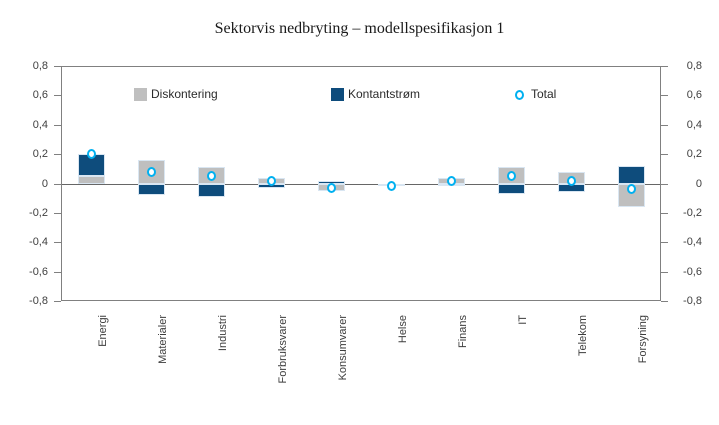  I want to click on x-category-label: Forsyning, so click(643, 339).